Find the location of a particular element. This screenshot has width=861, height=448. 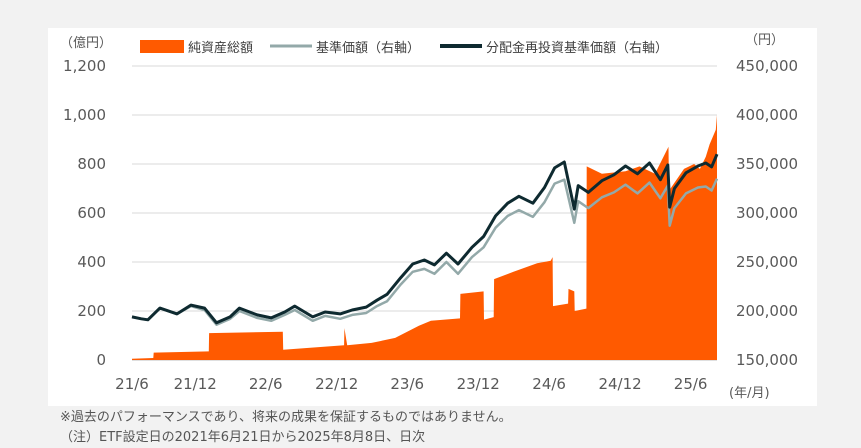

right-tick-label: 250,000 is located at coordinates (767, 262).